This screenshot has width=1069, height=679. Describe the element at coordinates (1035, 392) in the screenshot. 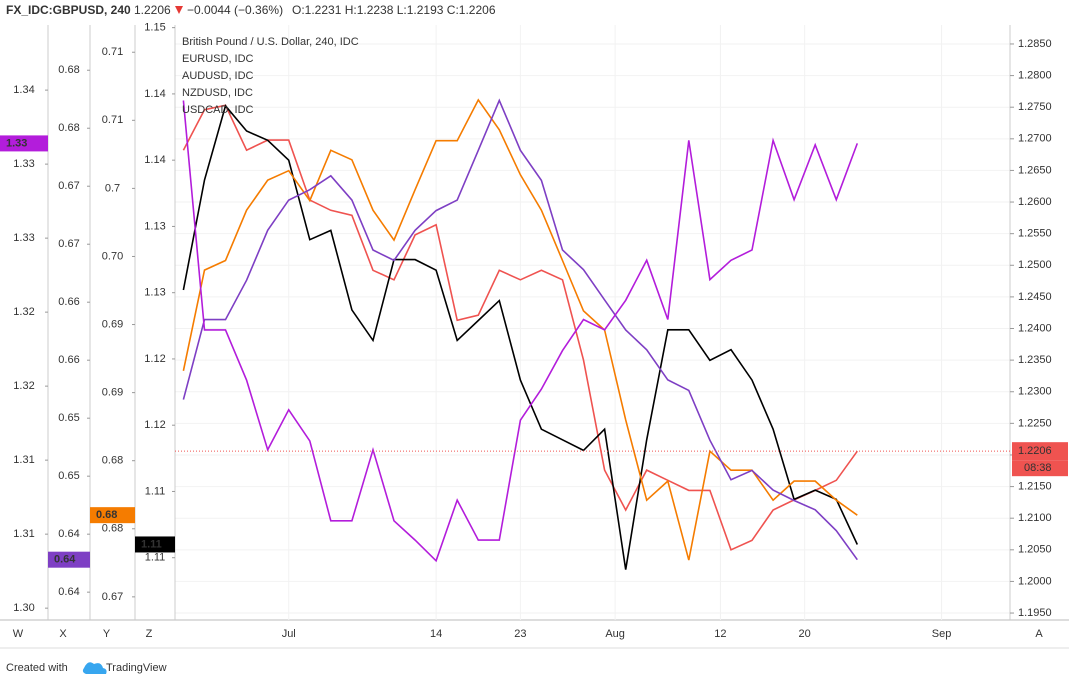

I see `y-tick-label: 1.2300` at that location.